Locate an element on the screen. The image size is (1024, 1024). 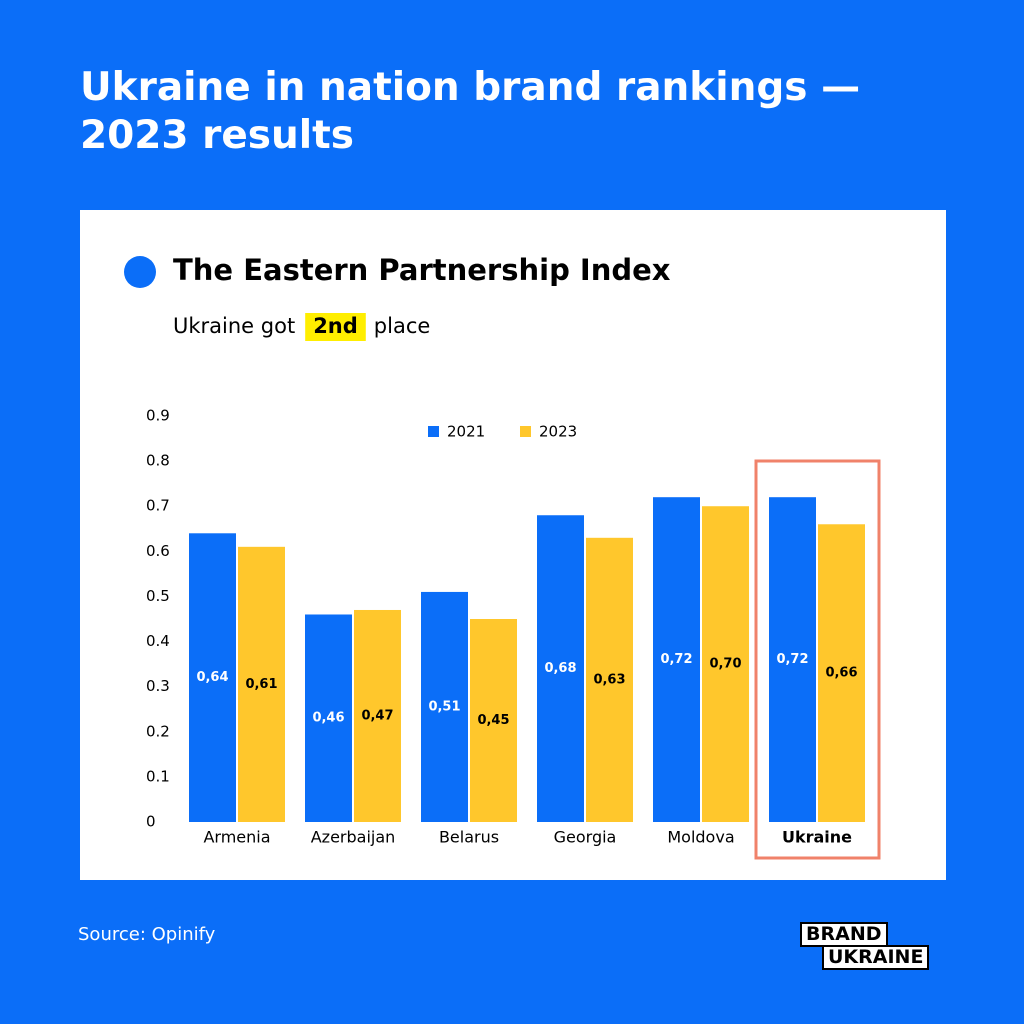
value-label: 0,63 is located at coordinates (609, 679).